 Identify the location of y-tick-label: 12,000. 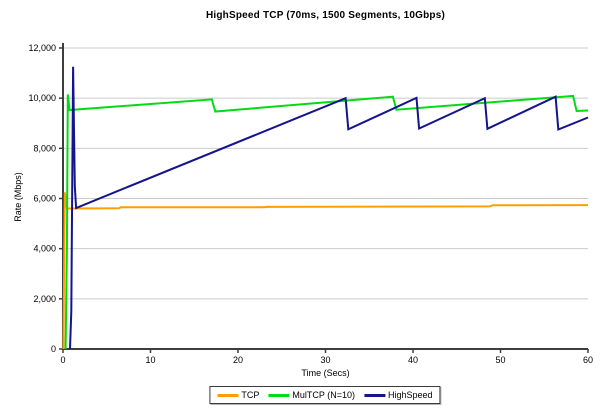
(42, 48).